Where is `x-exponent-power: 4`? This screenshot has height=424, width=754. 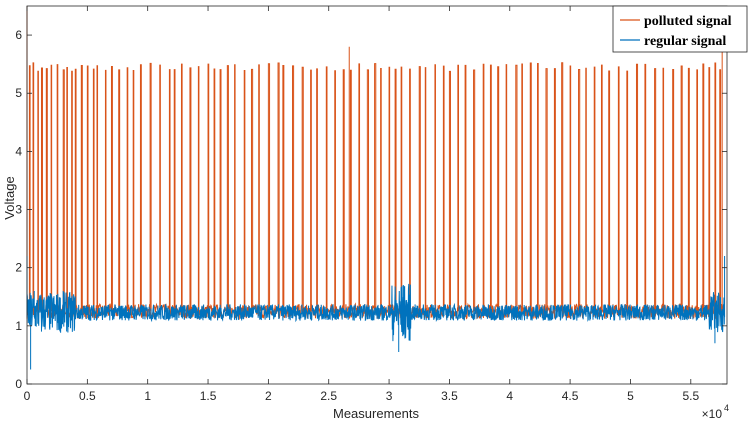
x-exponent-power: 4 is located at coordinates (726, 408).